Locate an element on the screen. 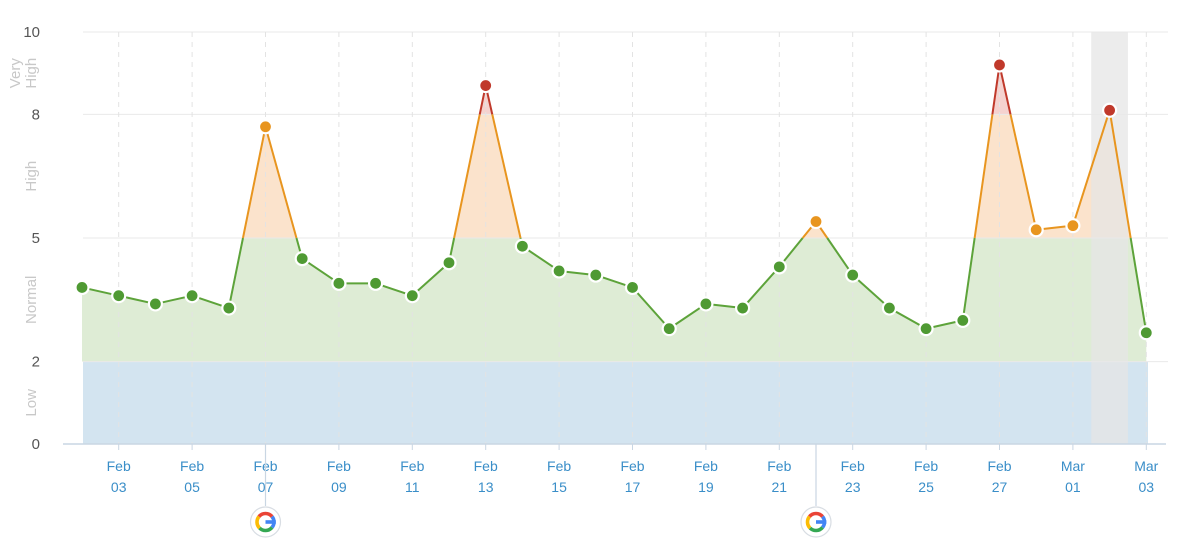 Image resolution: width=1200 pixels, height=549 pixels. data-point-normal: Feb 17 is located at coordinates (632, 287).